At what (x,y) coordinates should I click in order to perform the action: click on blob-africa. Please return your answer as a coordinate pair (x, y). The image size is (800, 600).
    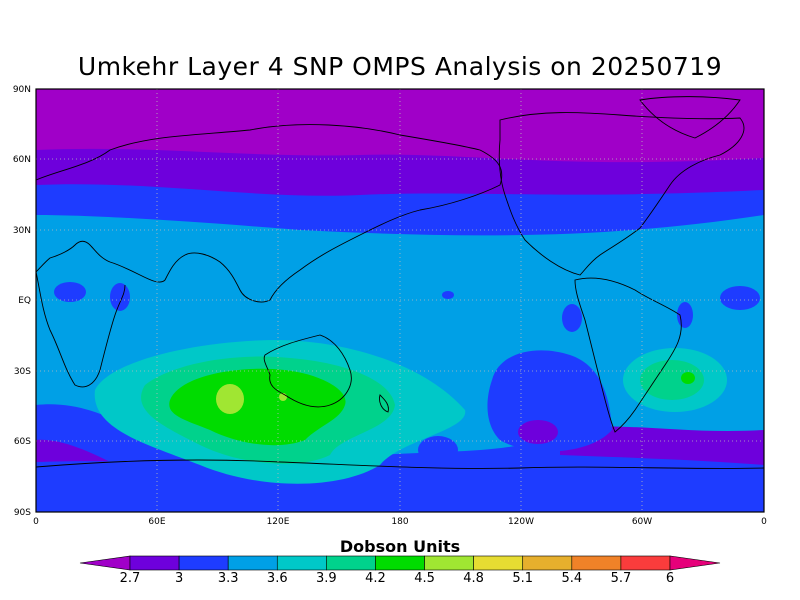
    Looking at the image, I should click on (70, 292).